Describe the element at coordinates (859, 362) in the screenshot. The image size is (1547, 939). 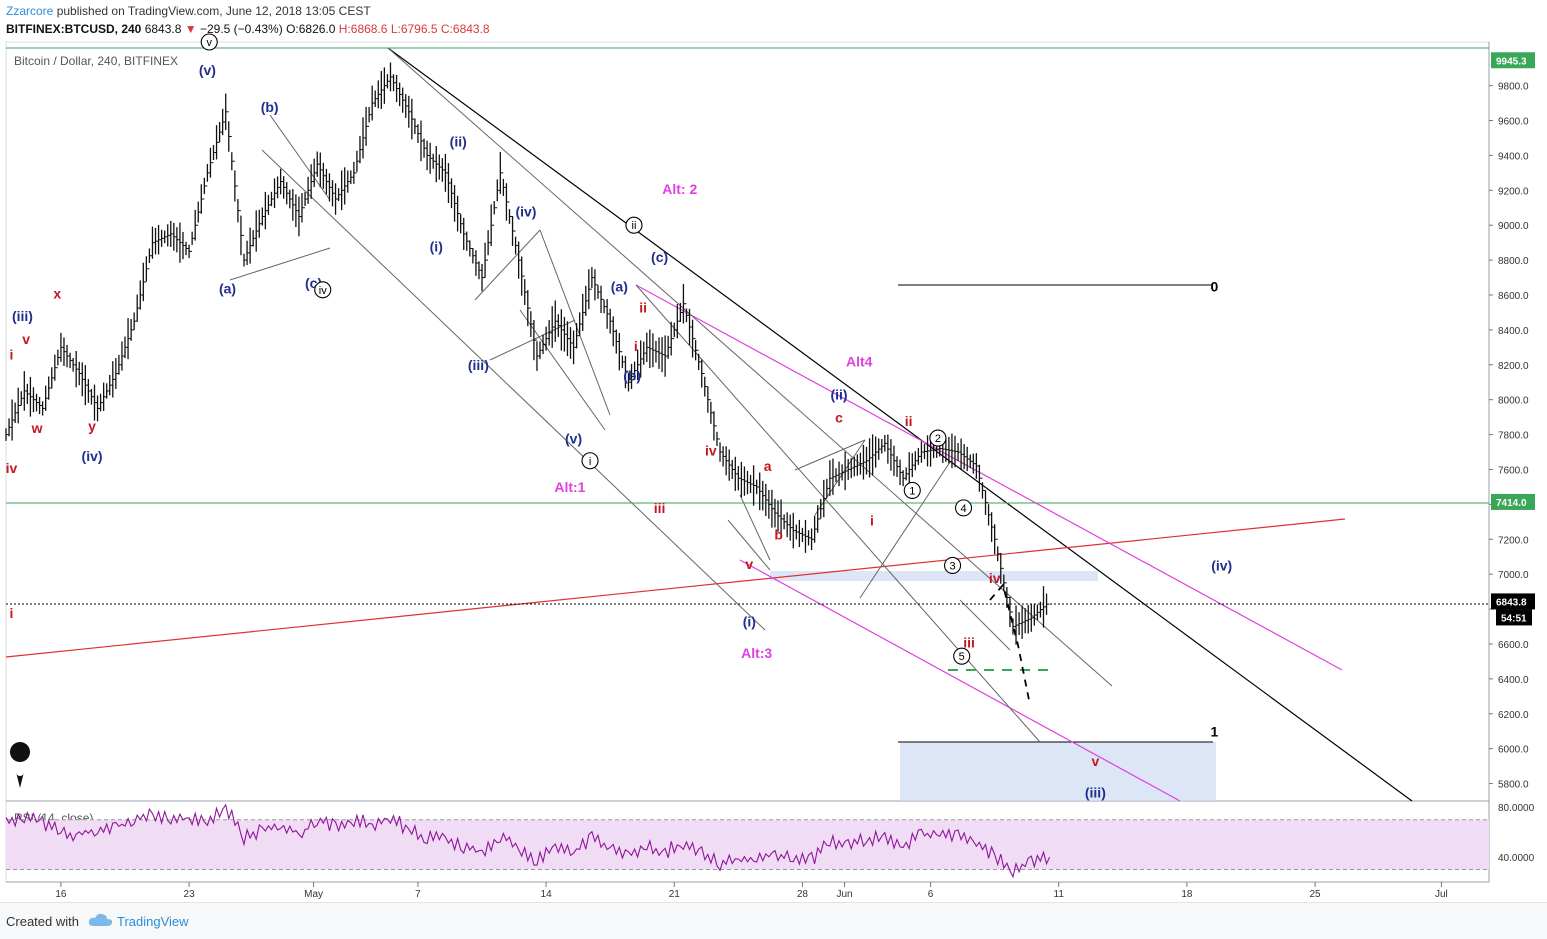
I see `wave-label: Alt4` at that location.